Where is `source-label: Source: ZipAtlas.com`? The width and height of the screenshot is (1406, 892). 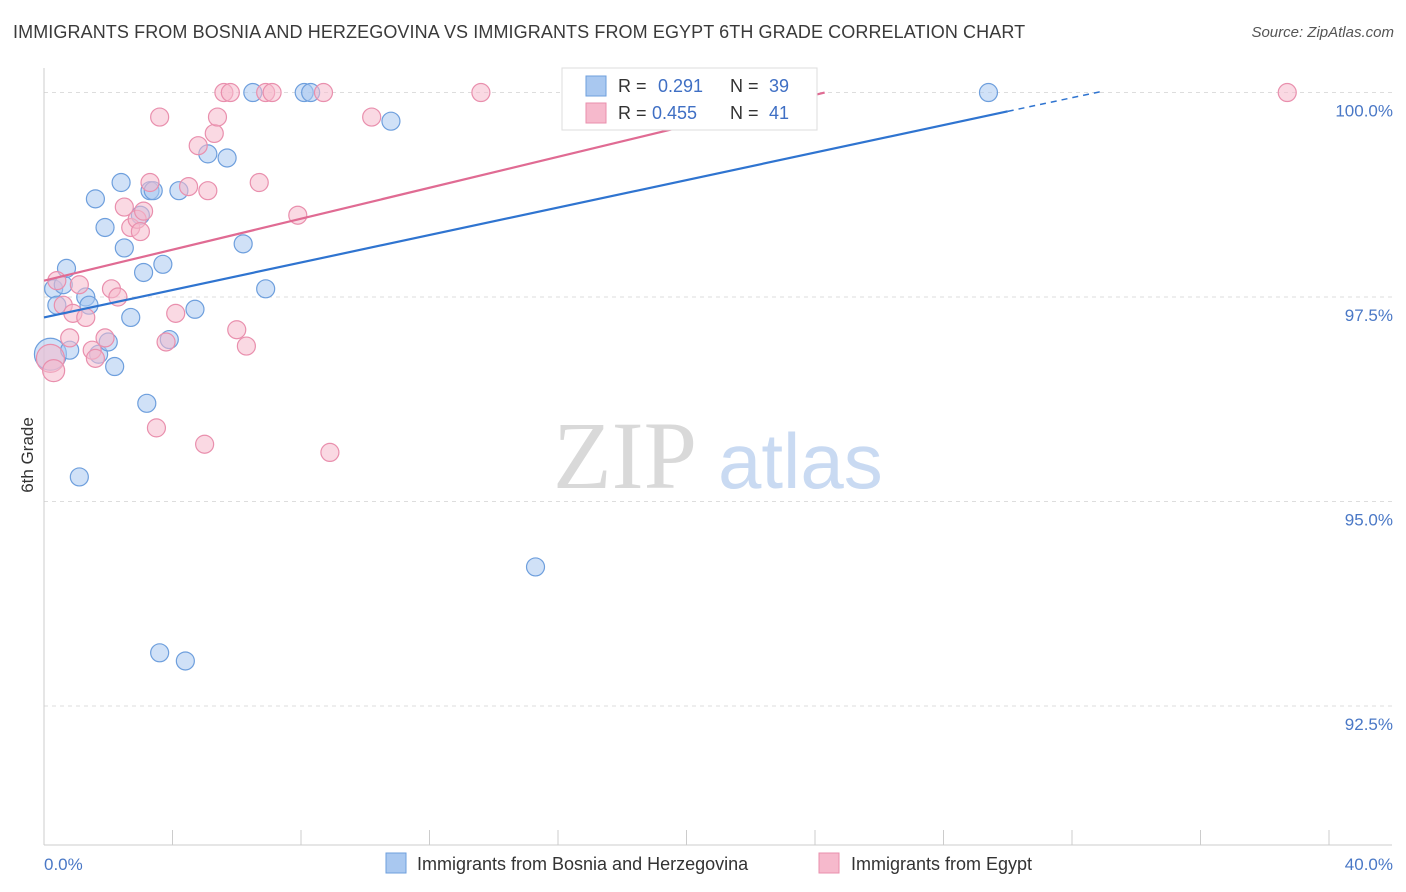 source-label: Source: ZipAtlas.com is located at coordinates (1322, 32).